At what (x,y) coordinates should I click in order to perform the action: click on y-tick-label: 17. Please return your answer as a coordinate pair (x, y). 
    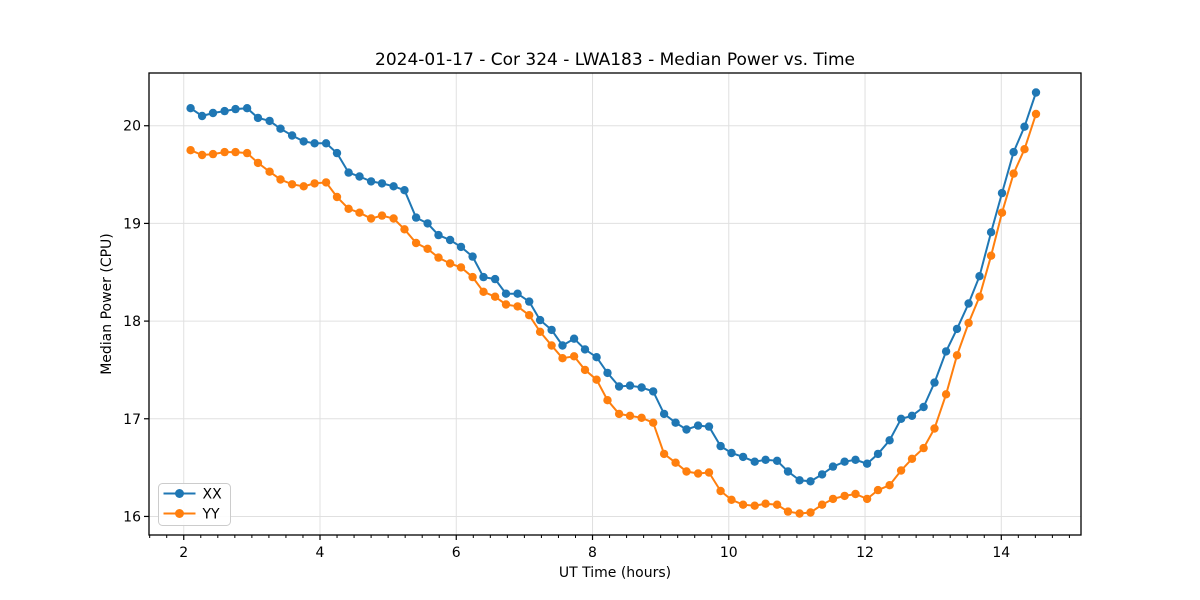
    Looking at the image, I should click on (132, 420).